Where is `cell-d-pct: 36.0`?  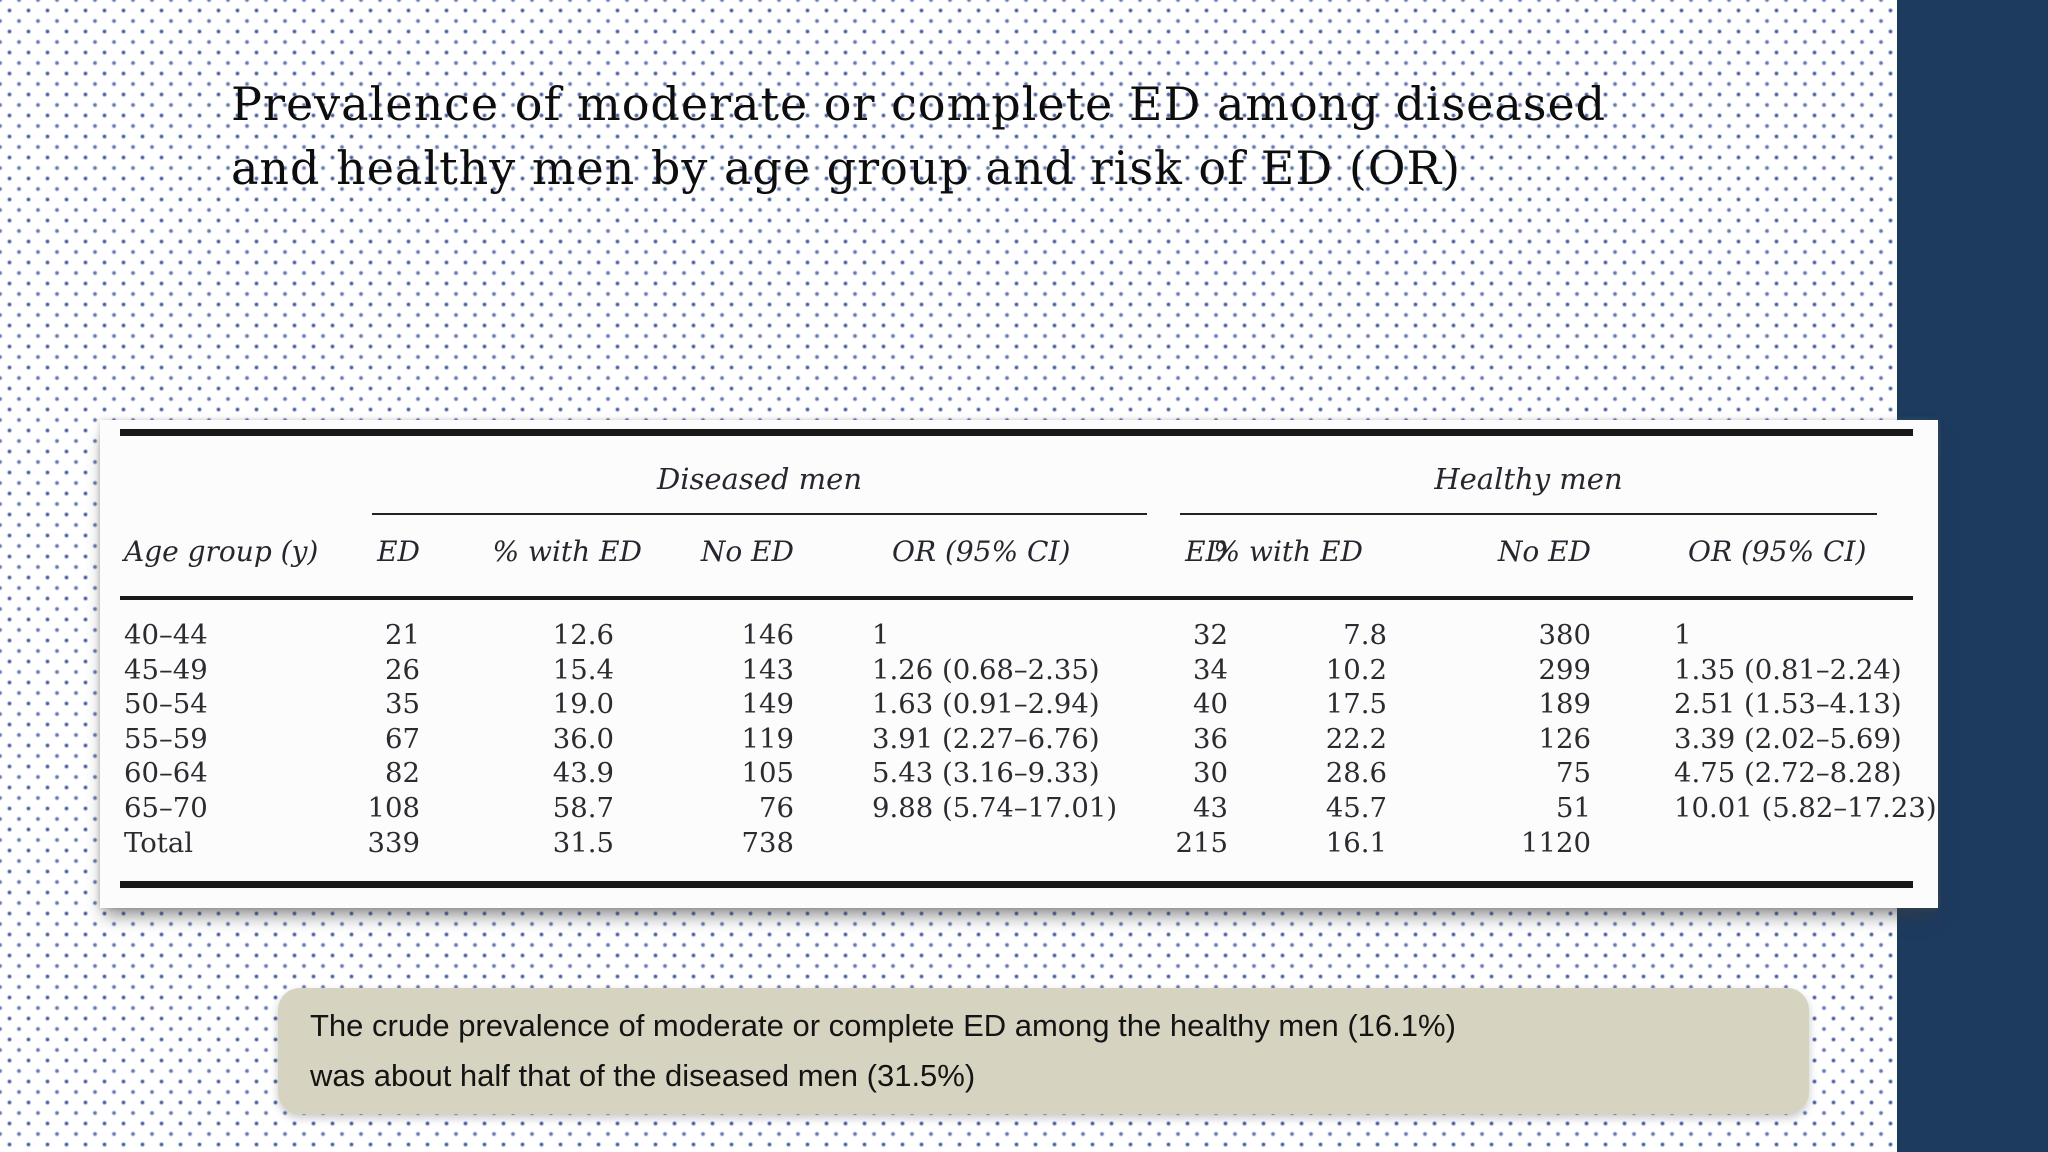 cell-d-pct: 36.0 is located at coordinates (583, 738).